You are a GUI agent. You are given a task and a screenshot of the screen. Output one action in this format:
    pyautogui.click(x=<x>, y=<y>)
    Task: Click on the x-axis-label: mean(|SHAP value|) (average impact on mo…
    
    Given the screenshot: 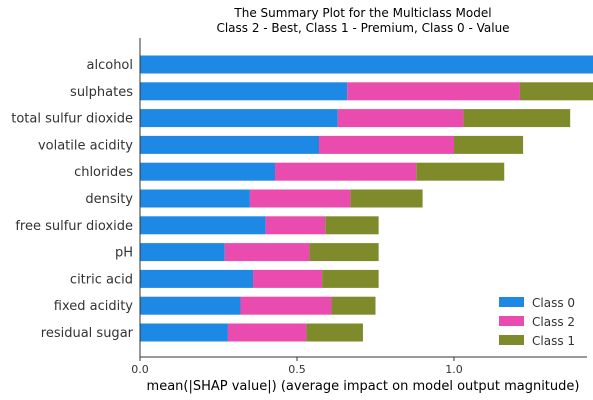 What is the action you would take?
    pyautogui.click(x=363, y=386)
    